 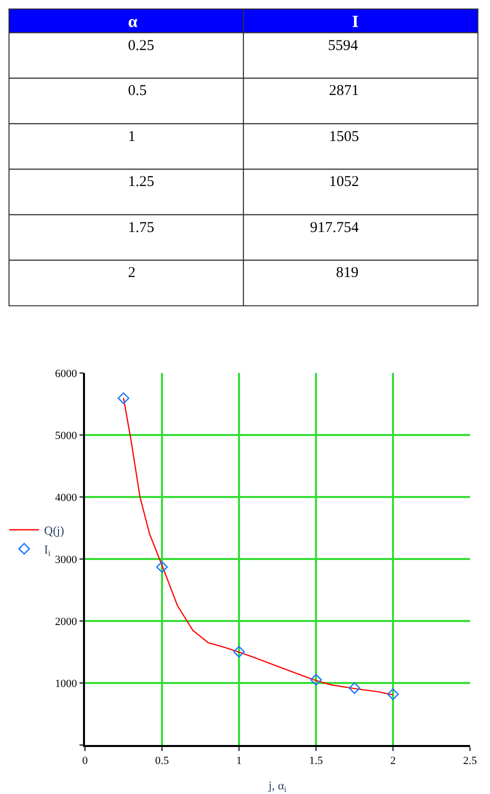 What do you see at coordinates (278, 786) in the screenshot?
I see `x-axis-title: j, α$_{i}$` at bounding box center [278, 786].